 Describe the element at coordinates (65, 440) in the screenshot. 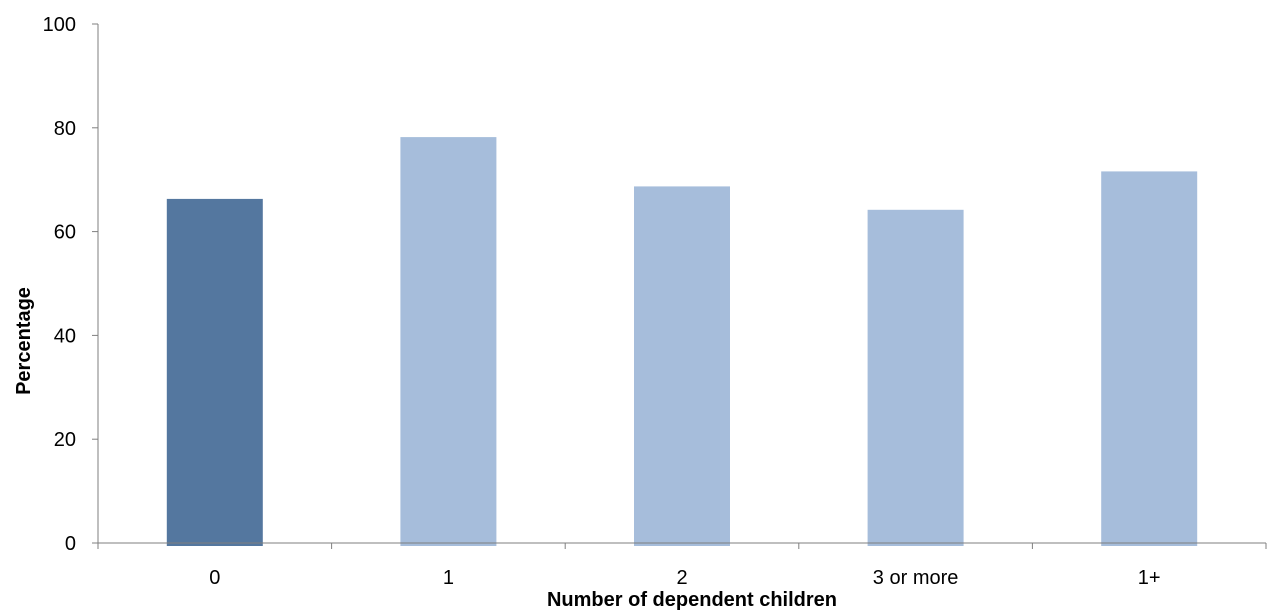

I see `y-tick-label: 20` at that location.